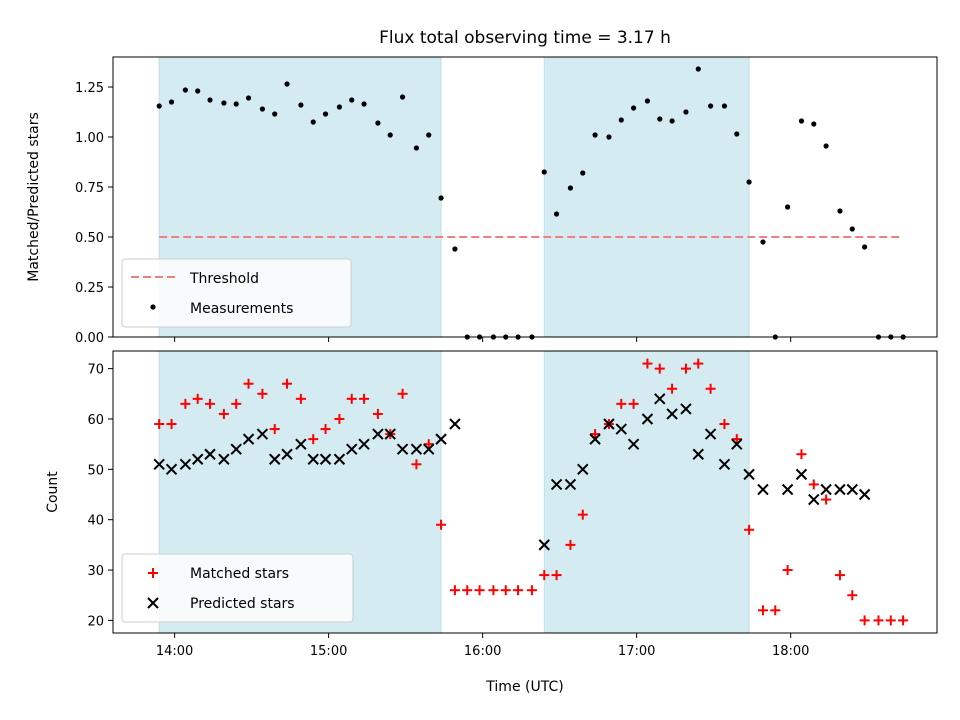 The height and width of the screenshot is (720, 960). What do you see at coordinates (328, 651) in the screenshot?
I see `bottom-x-tick-label: 15:00` at bounding box center [328, 651].